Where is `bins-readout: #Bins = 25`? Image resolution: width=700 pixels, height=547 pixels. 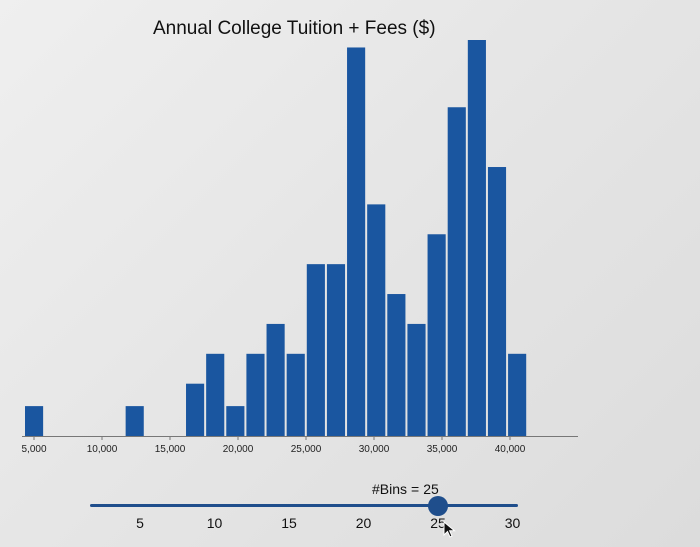 bins-readout: #Bins = 25 is located at coordinates (405, 489).